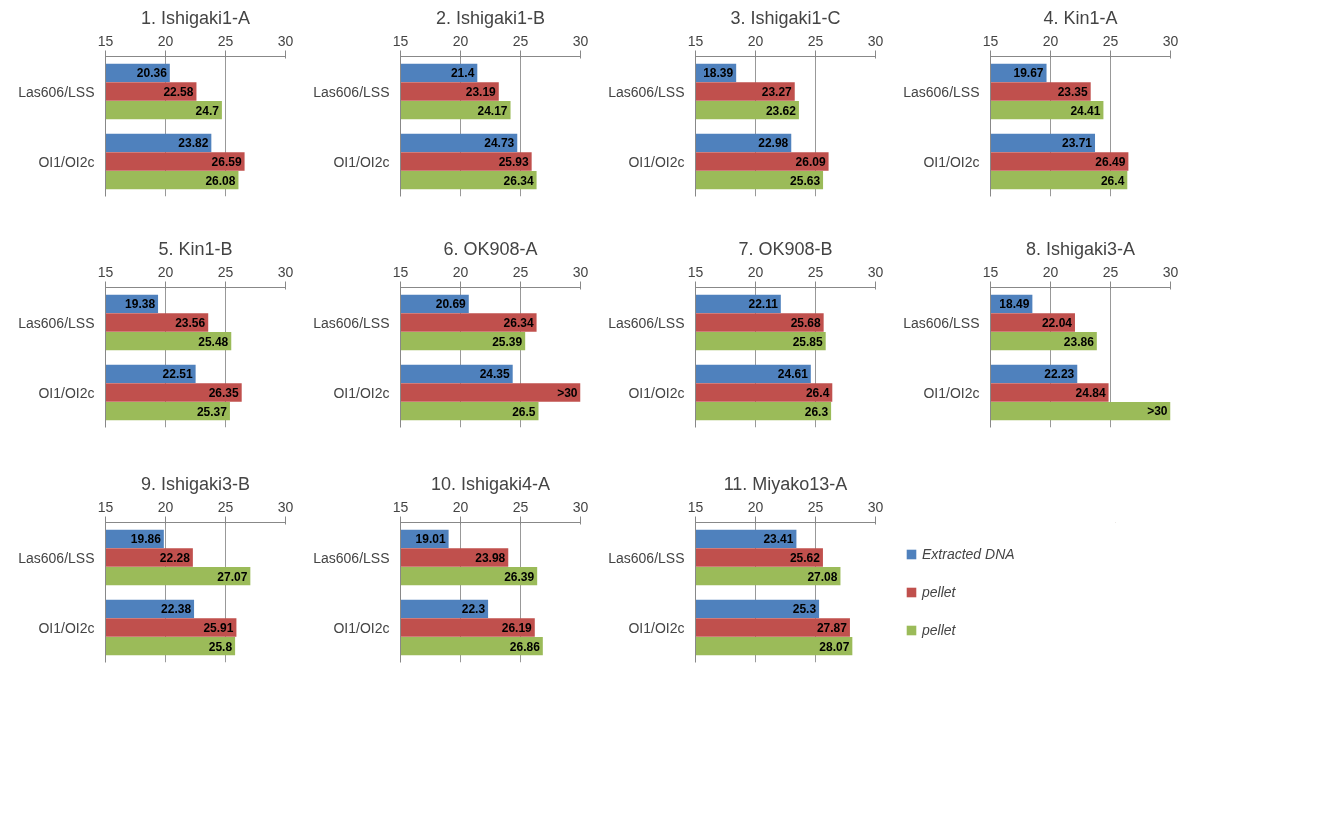  I want to click on data-label: 27.08, so click(822, 576).